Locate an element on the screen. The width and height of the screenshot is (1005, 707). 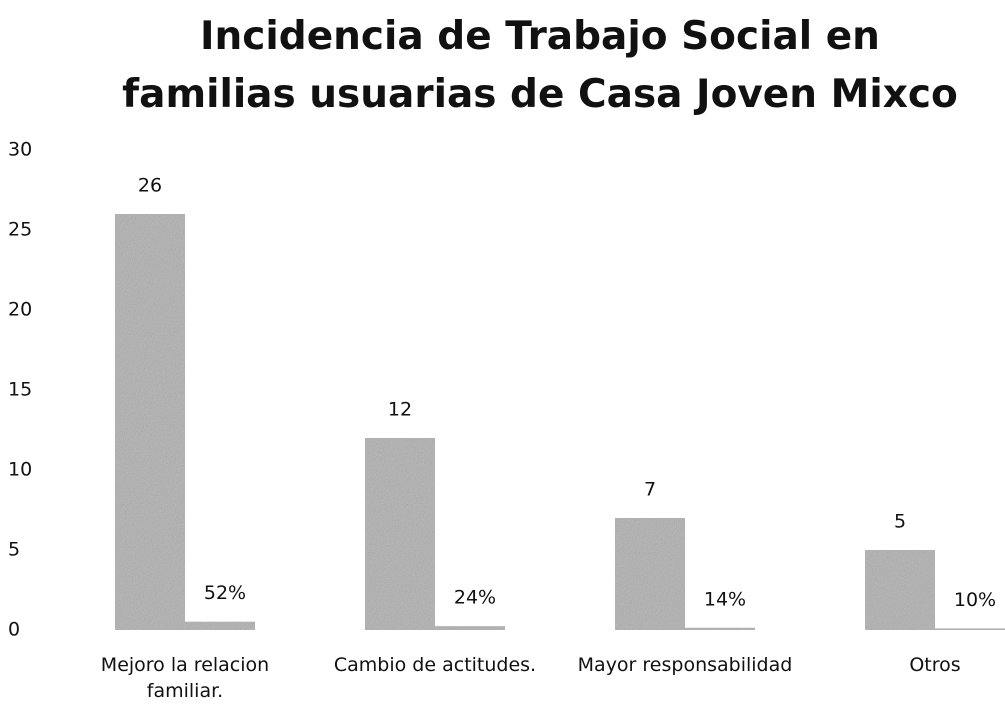
data-label: 52% is located at coordinates (225, 593).